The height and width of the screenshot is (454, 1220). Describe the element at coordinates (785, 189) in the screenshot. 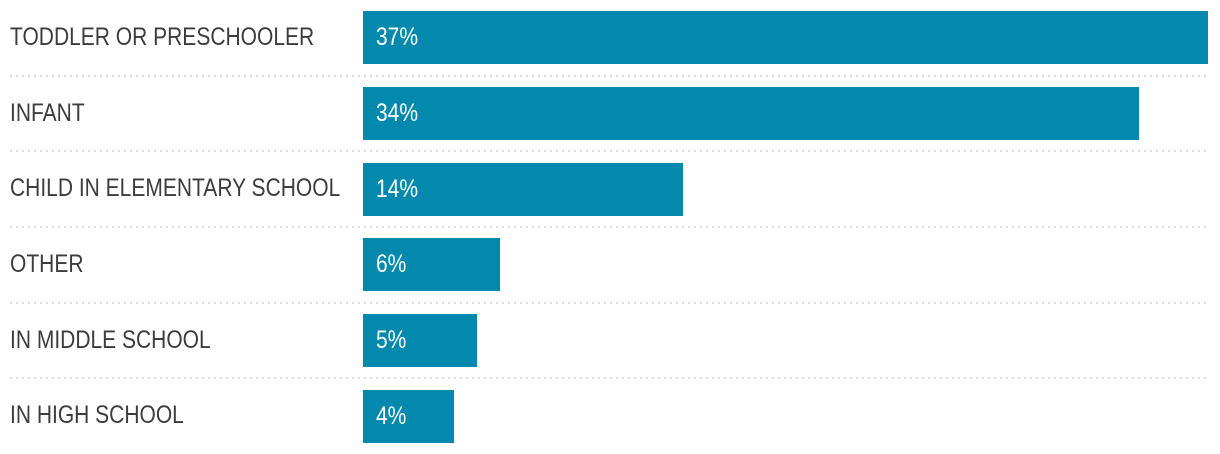

I see `bar-track: 14%` at that location.